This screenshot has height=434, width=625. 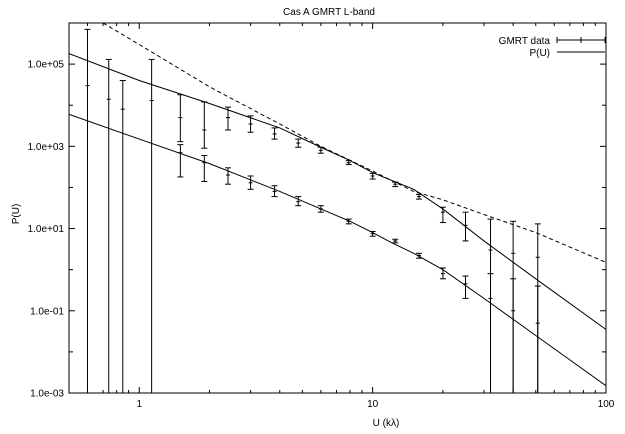 What do you see at coordinates (386, 423) in the screenshot?
I see `x-axis-label: U (kλ)` at bounding box center [386, 423].